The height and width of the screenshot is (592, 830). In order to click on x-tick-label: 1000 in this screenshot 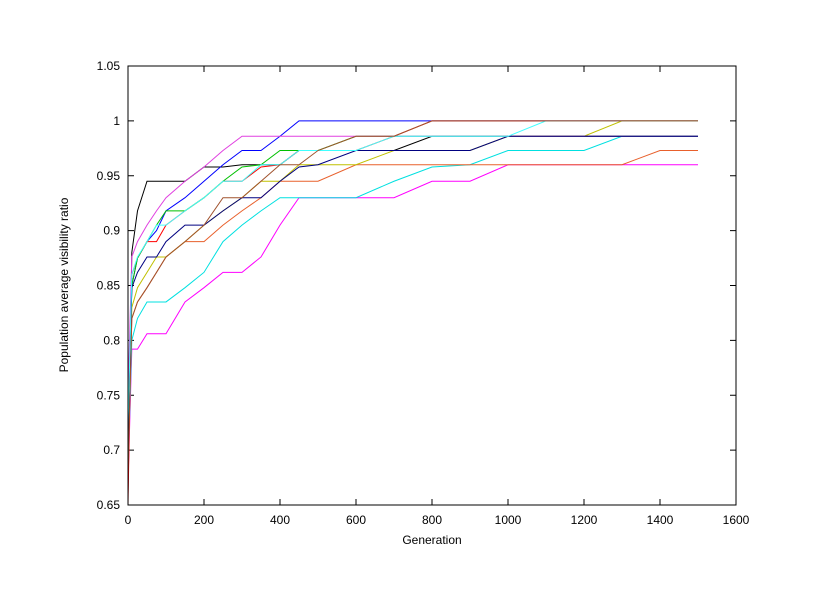, I will do `click(508, 520)`.